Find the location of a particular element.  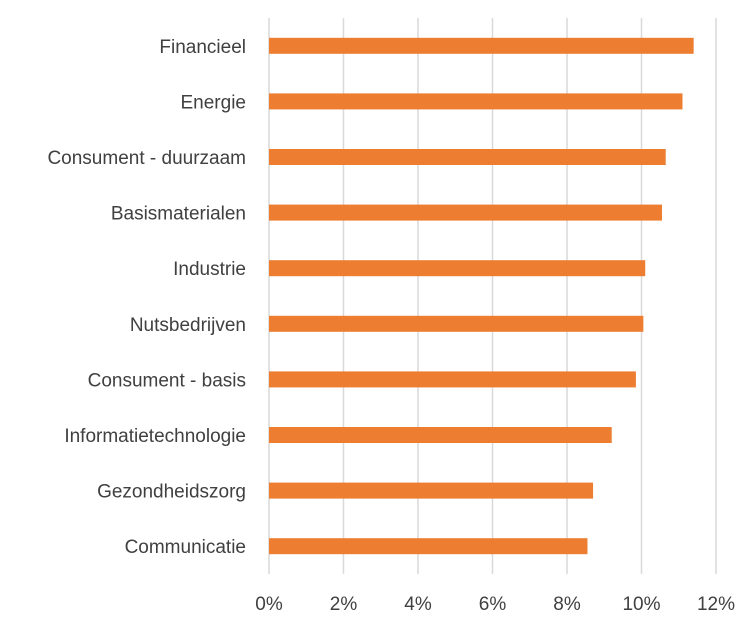

x-tick-labels: 0% 2% 4% 6% 8% 10% 12% is located at coordinates (495, 604).